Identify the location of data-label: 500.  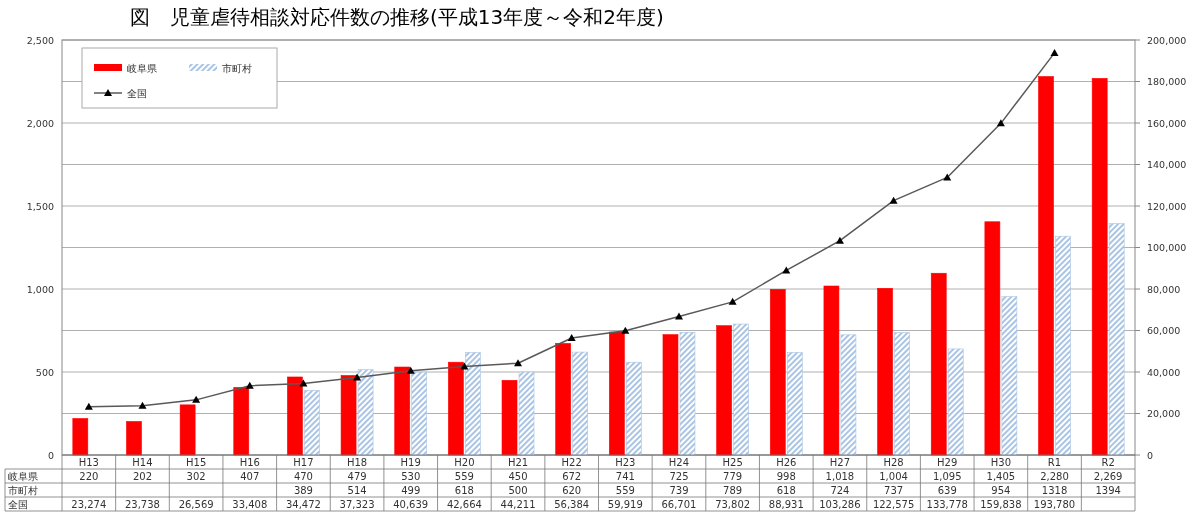
(518, 490).